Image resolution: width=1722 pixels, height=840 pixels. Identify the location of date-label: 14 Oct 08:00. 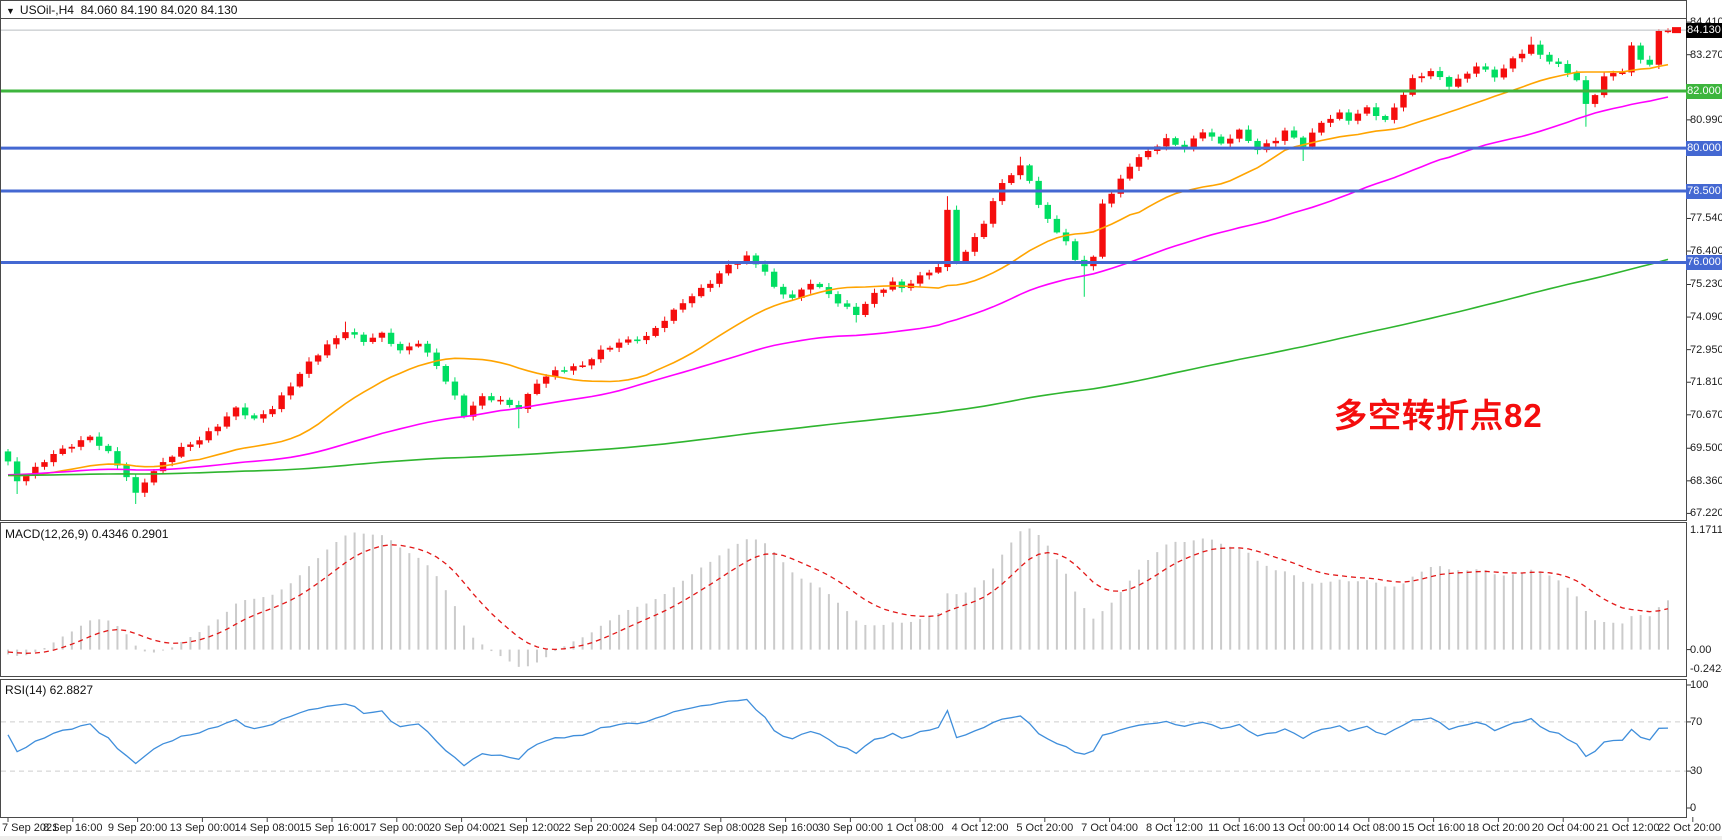
(1369, 828).